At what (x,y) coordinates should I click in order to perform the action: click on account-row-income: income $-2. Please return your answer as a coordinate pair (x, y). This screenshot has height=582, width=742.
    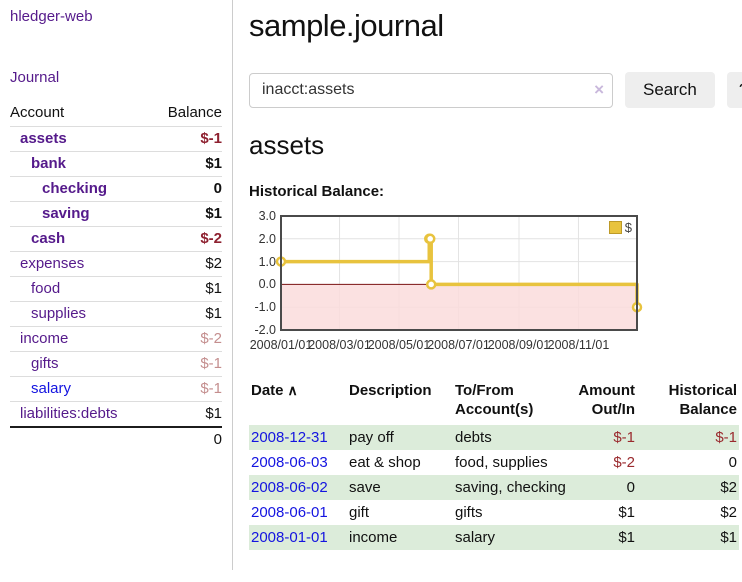
    Looking at the image, I should click on (116, 339).